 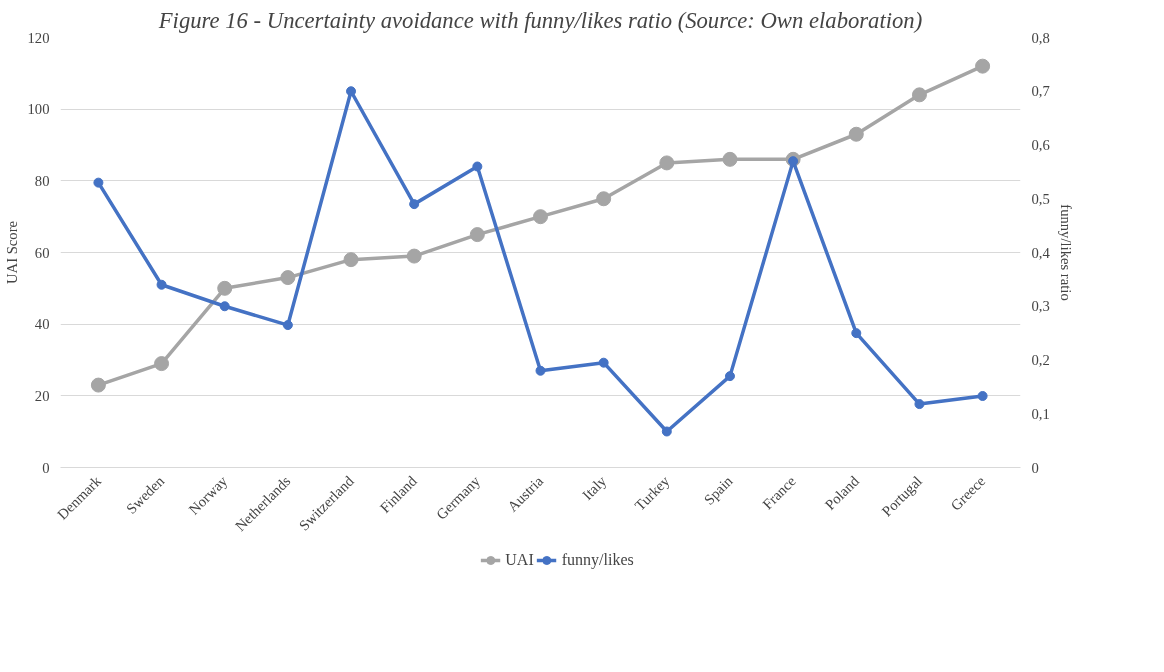 I want to click on y-tick-label: 40, so click(x=42, y=324).